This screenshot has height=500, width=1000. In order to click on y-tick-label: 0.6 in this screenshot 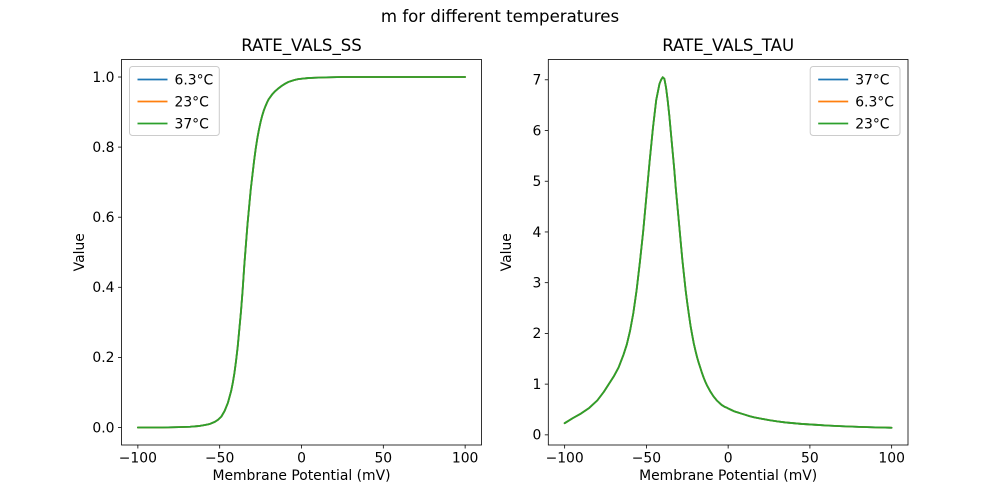, I will do `click(103, 218)`.